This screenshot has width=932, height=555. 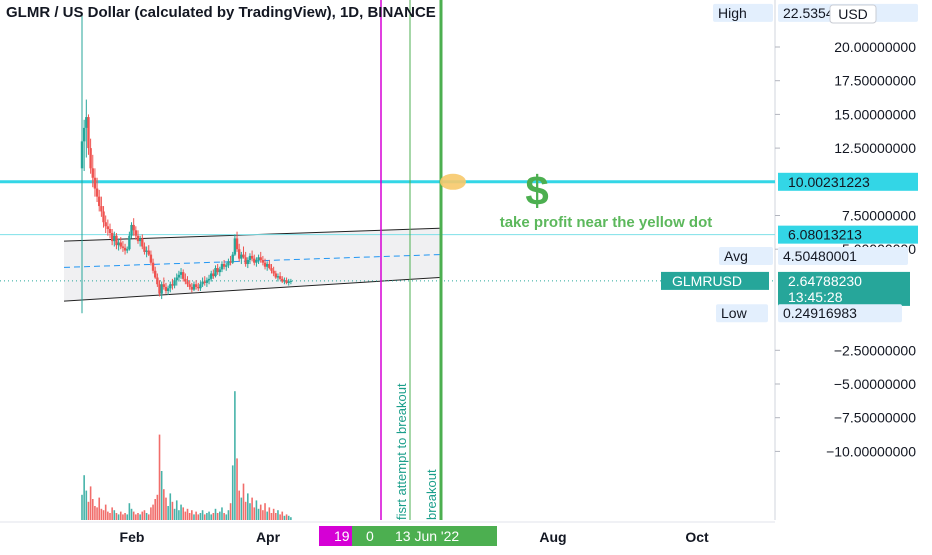 What do you see at coordinates (815, 297) in the screenshot?
I see `bar-countdown: 13:45:28` at bounding box center [815, 297].